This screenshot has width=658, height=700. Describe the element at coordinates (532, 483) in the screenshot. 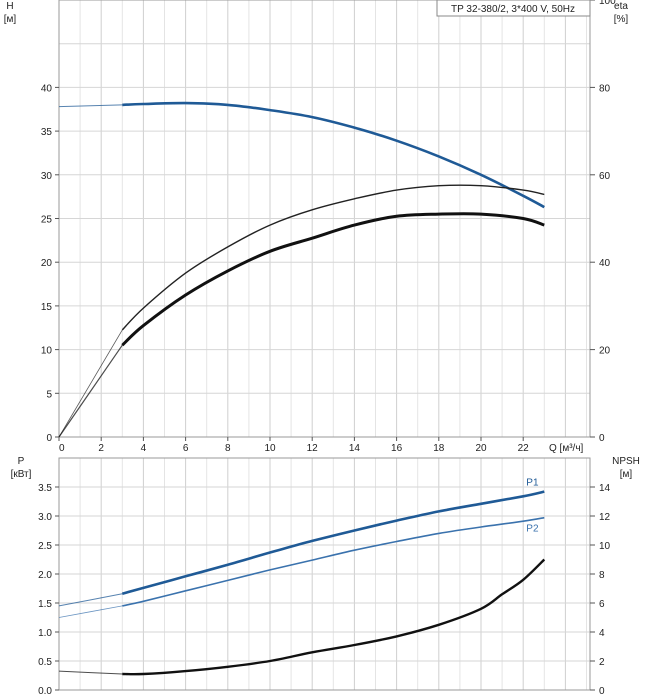

I see `series-label-p1: P1` at that location.